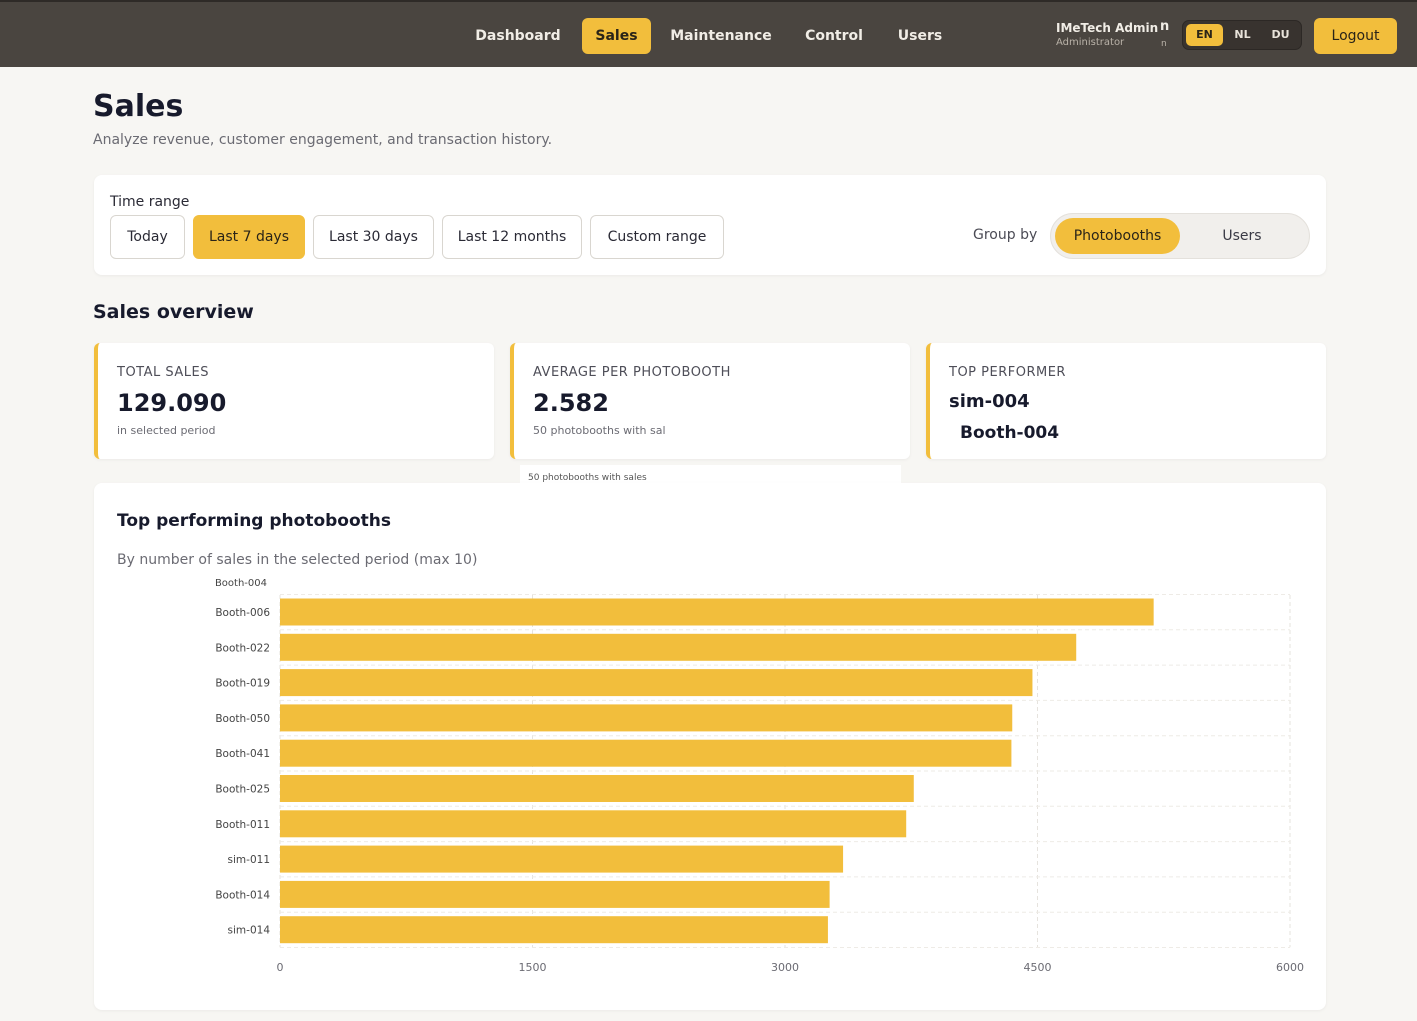  Describe the element at coordinates (249, 860) in the screenshot. I see `y-tick-label: sim-011` at that location.